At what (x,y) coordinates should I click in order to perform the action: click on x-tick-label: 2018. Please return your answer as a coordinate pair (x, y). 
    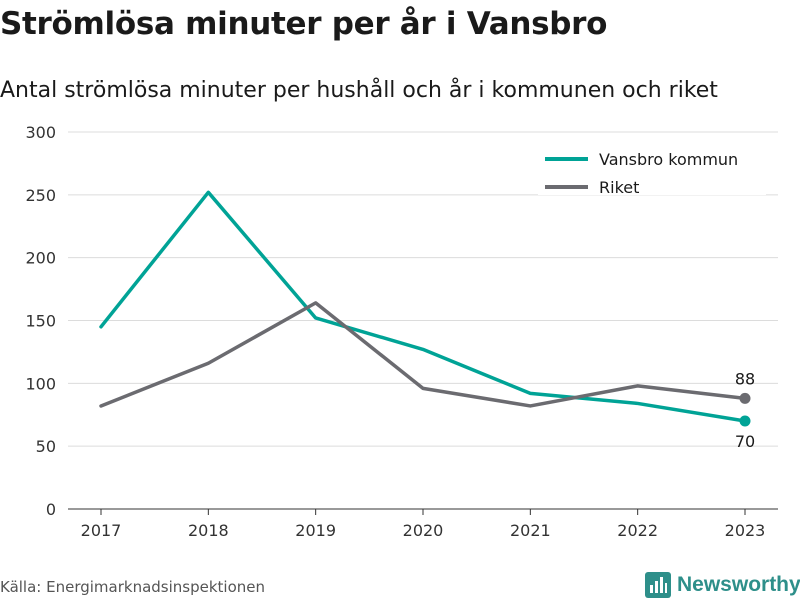
    Looking at the image, I should click on (208, 530).